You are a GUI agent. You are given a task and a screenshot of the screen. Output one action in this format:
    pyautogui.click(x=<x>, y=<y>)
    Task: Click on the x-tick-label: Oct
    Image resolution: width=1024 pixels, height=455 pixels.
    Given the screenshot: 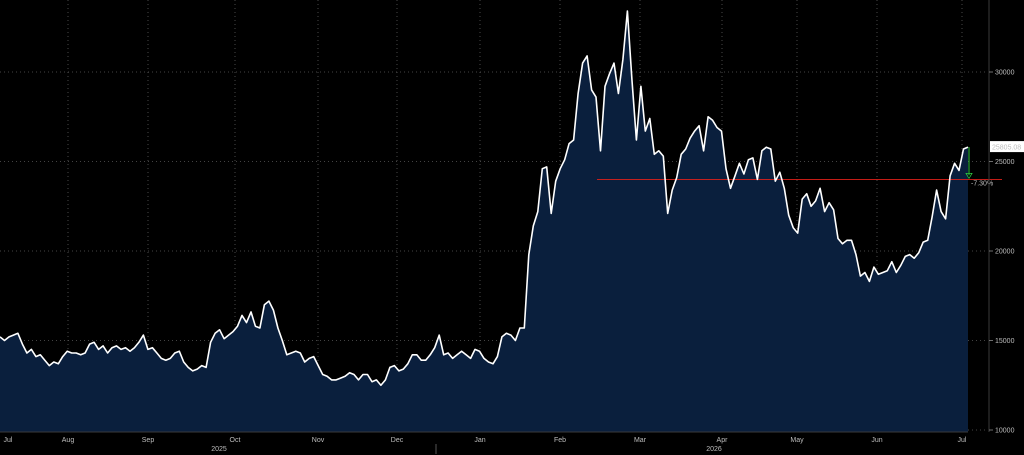 What is the action you would take?
    pyautogui.click(x=235, y=440)
    